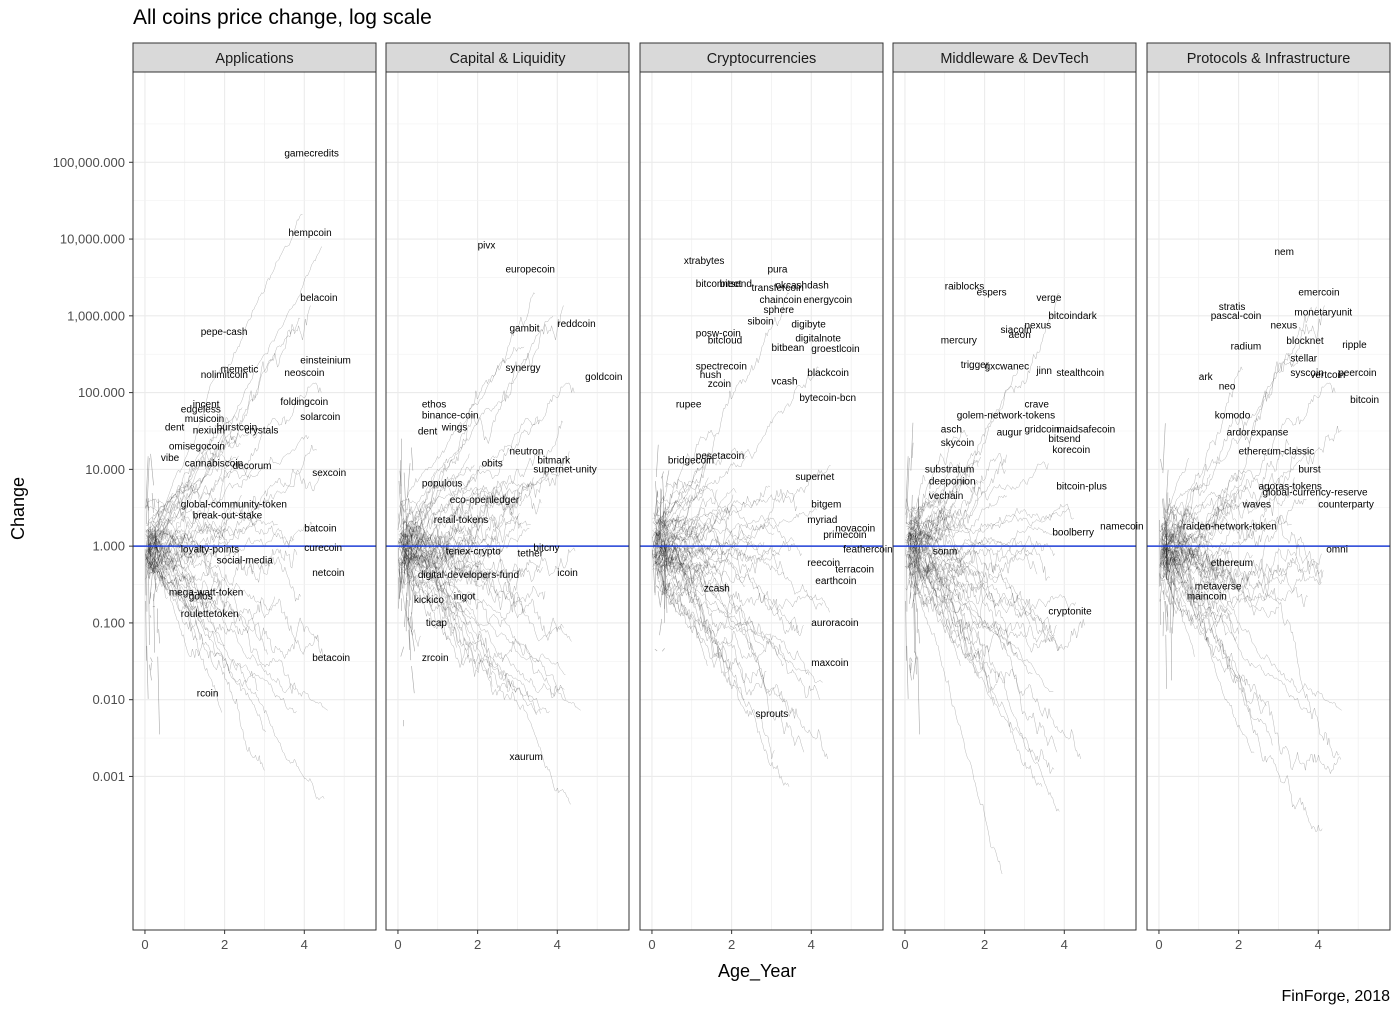  Describe the element at coordinates (331, 658) in the screenshot. I see `coin-label: betacoin` at that location.